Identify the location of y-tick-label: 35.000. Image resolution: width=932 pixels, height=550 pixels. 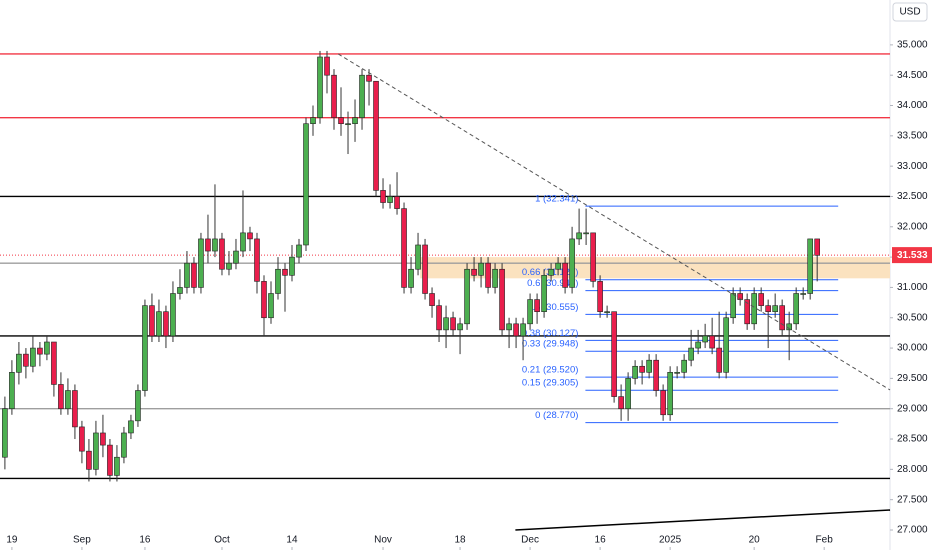
(912, 45).